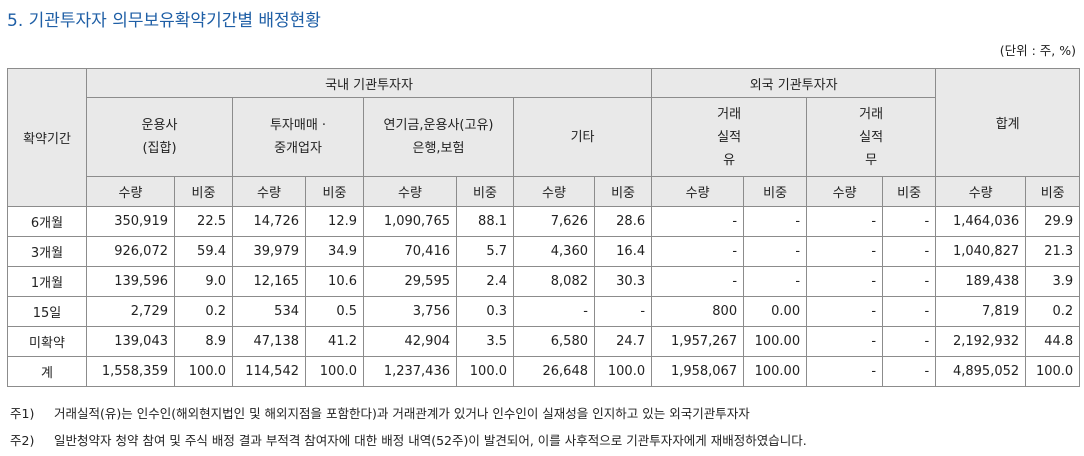  Describe the element at coordinates (269, 251) in the screenshot. I see `quantity-cell: 39,979` at that location.